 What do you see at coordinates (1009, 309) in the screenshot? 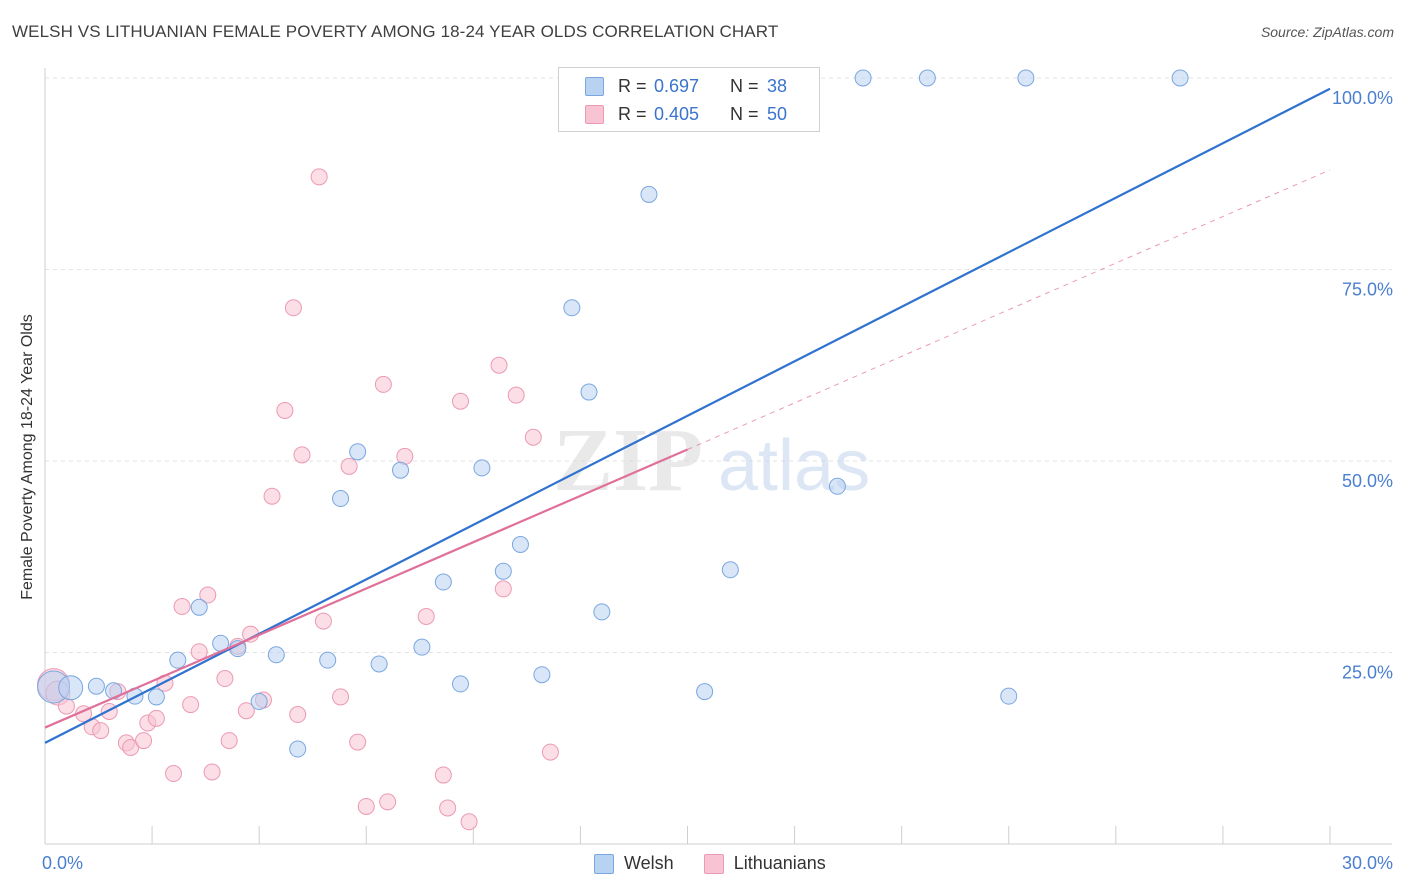
I see `lithuanian-trend-extension` at bounding box center [1009, 309].